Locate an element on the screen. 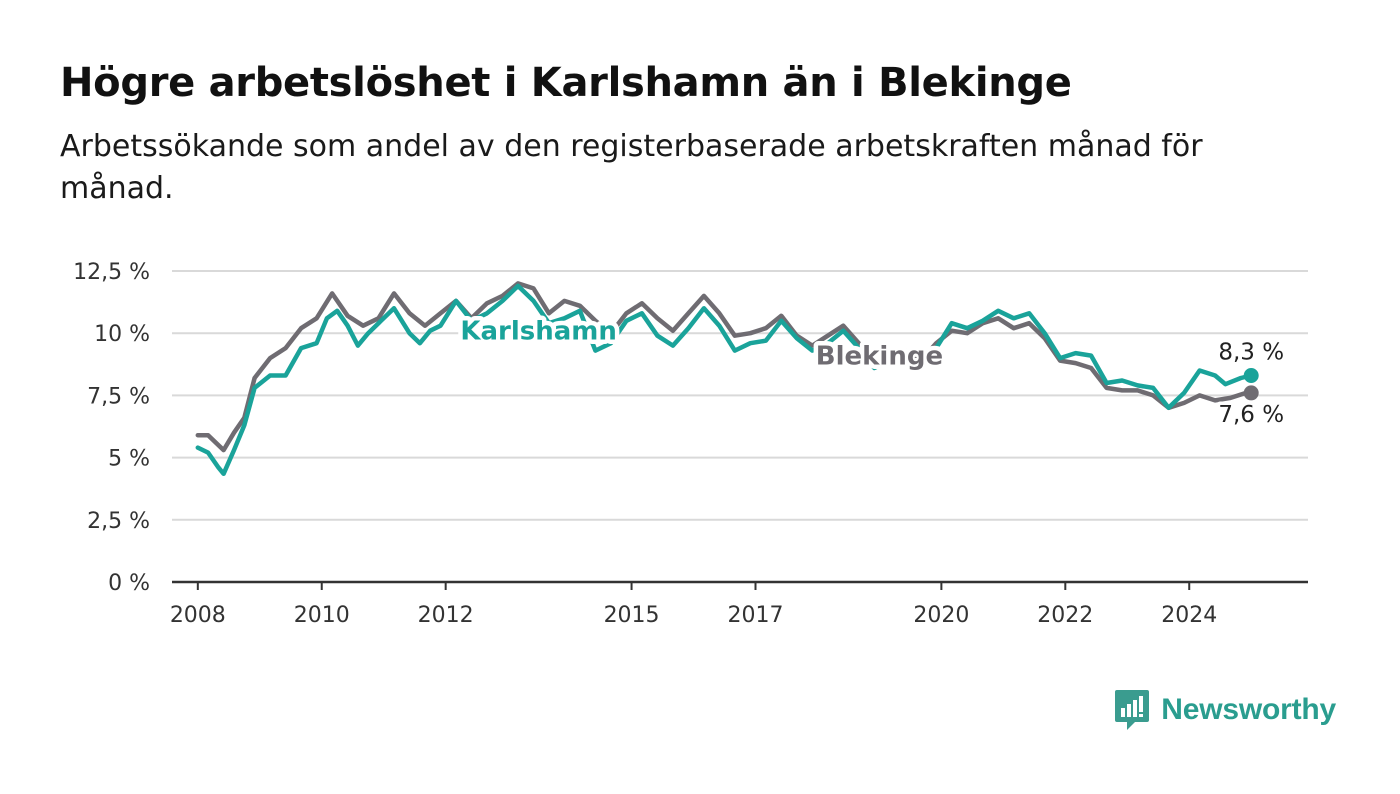 The image size is (1400, 794). y-tick-label: 12,5 % is located at coordinates (111, 272).